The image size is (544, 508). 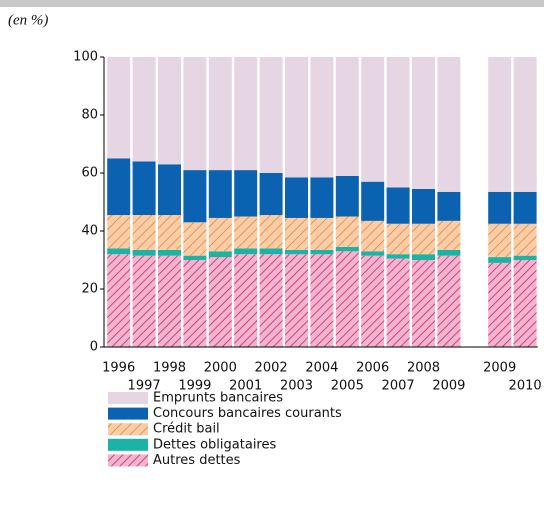 I want to click on subtitle: (en %), so click(x=28, y=20).